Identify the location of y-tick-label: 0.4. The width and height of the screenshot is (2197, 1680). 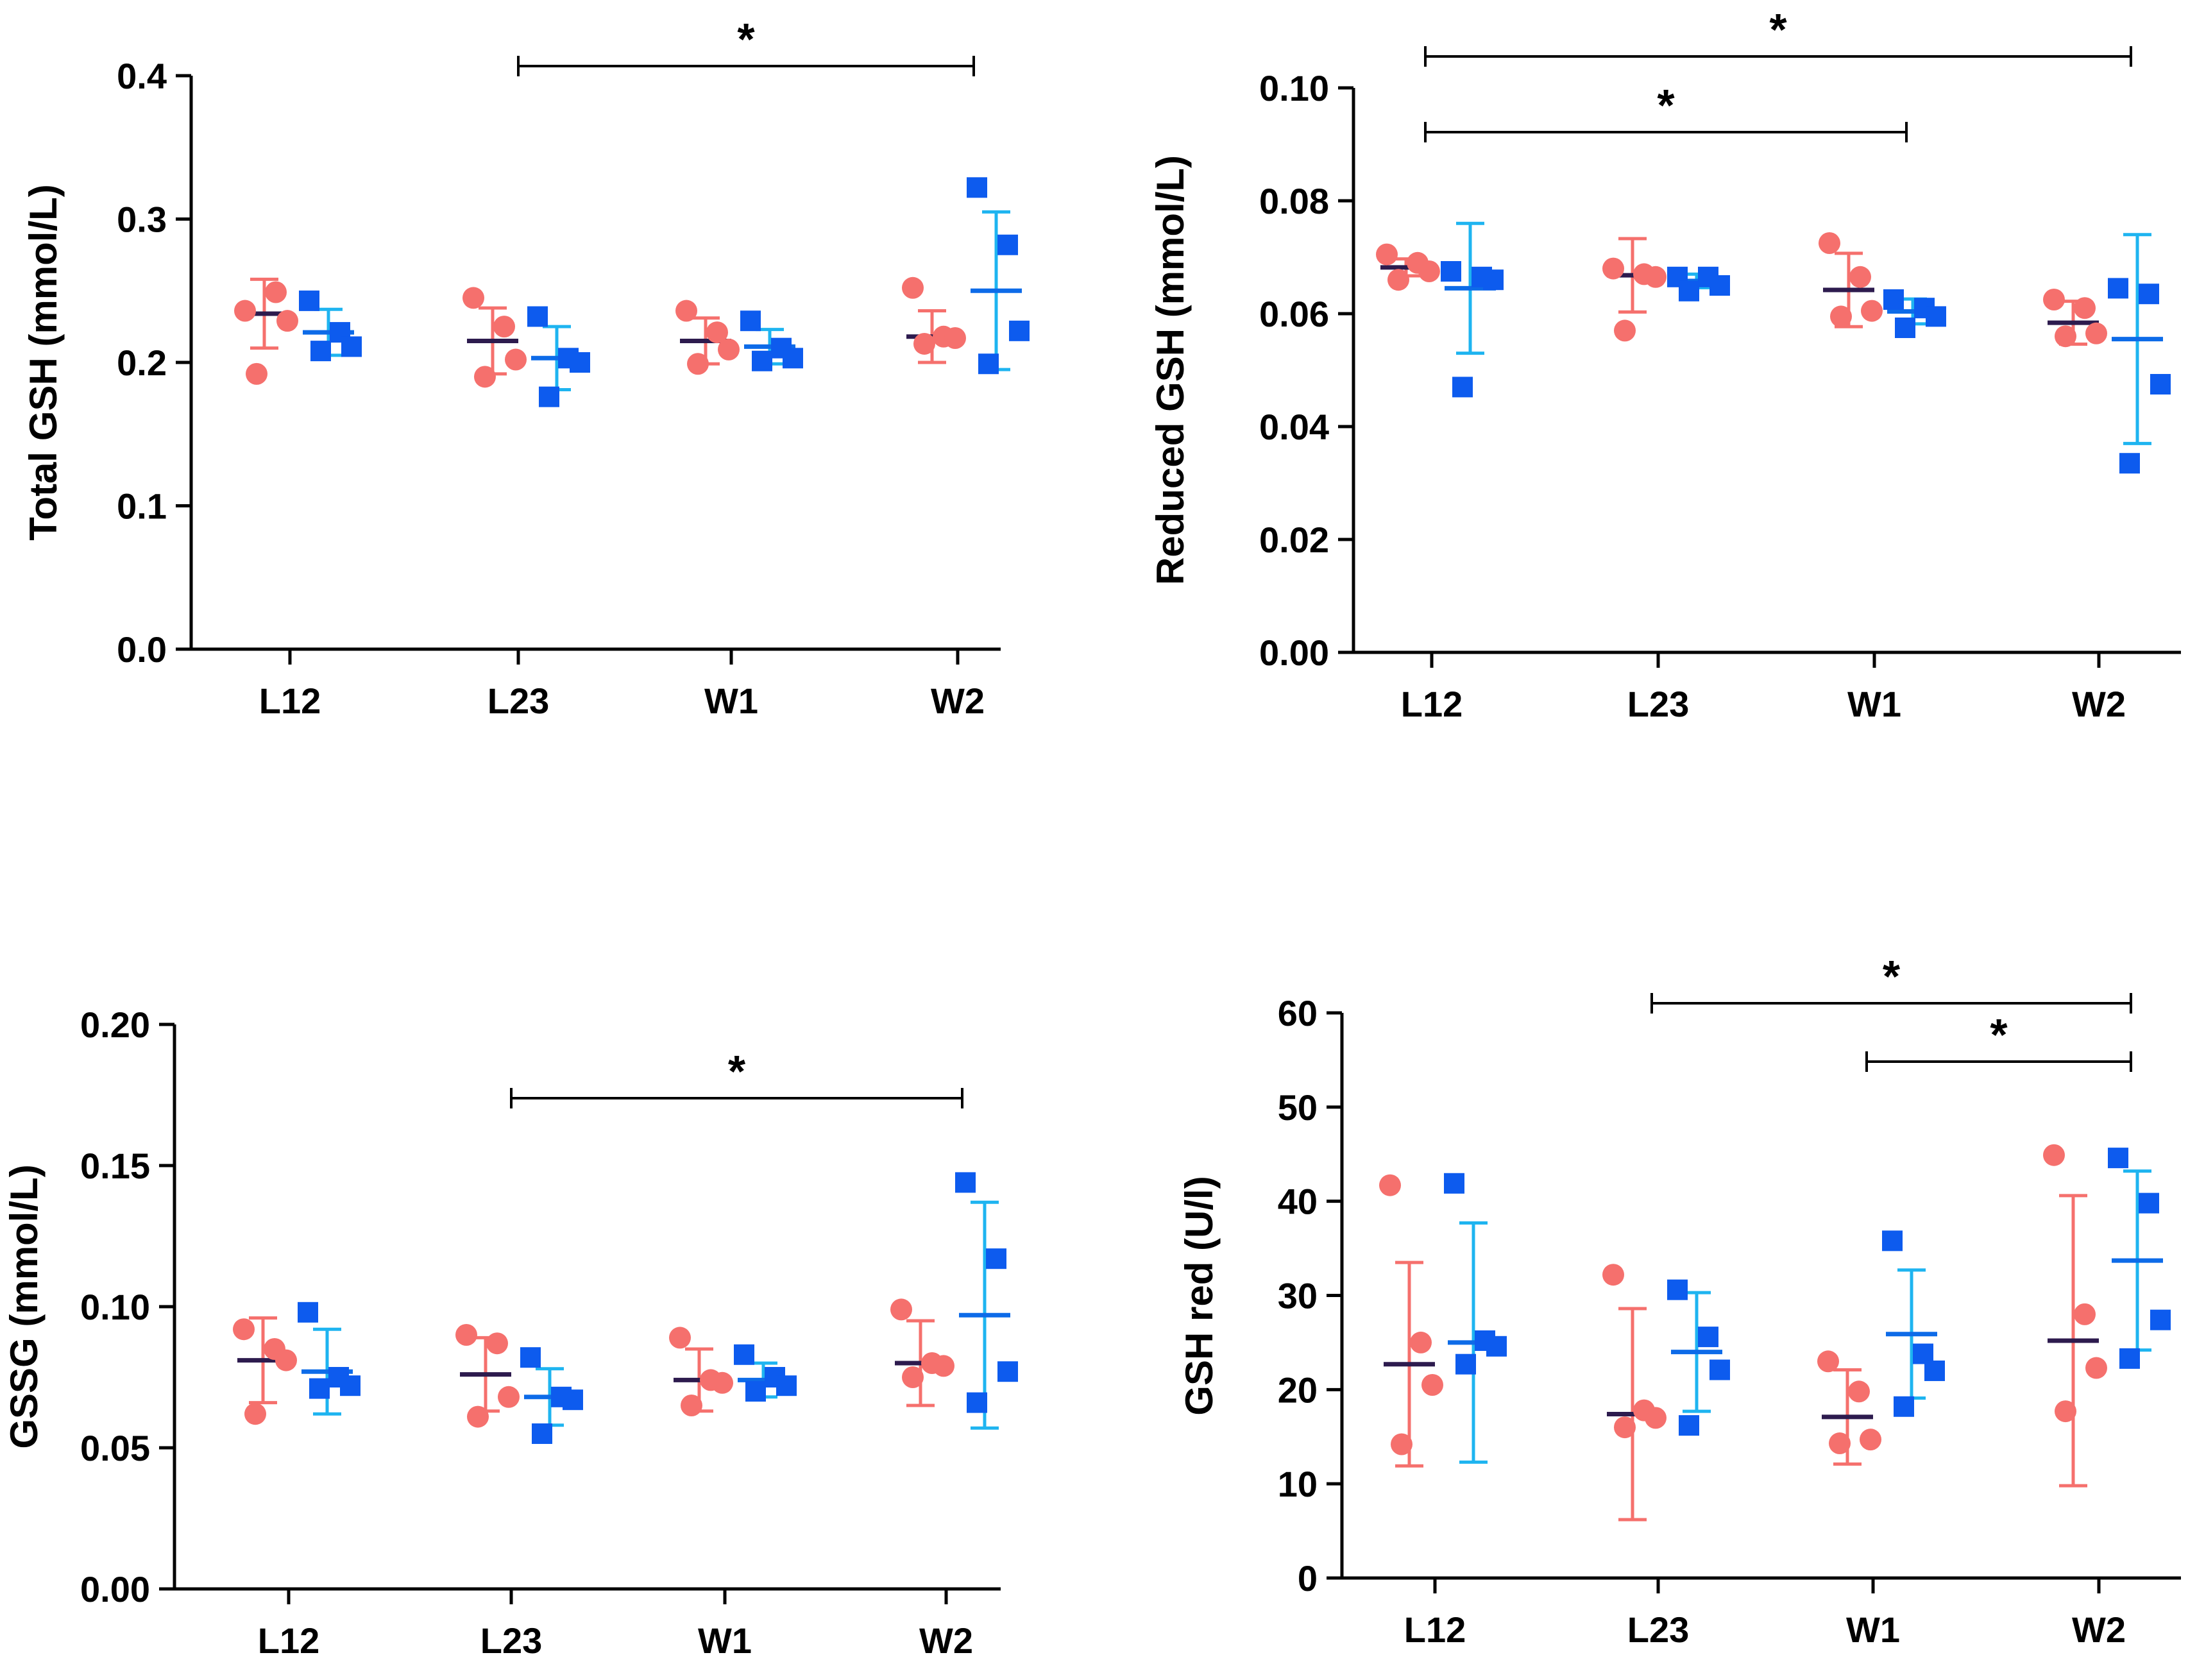
(142, 76).